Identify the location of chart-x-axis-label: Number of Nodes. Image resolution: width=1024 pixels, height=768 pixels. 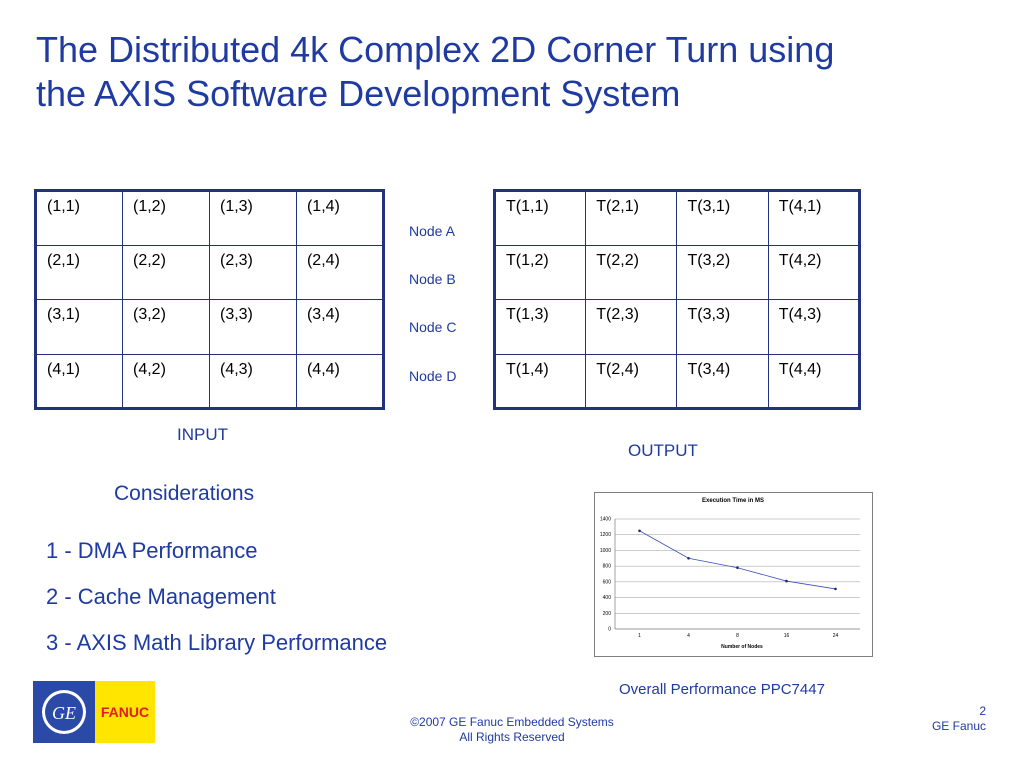
(742, 647).